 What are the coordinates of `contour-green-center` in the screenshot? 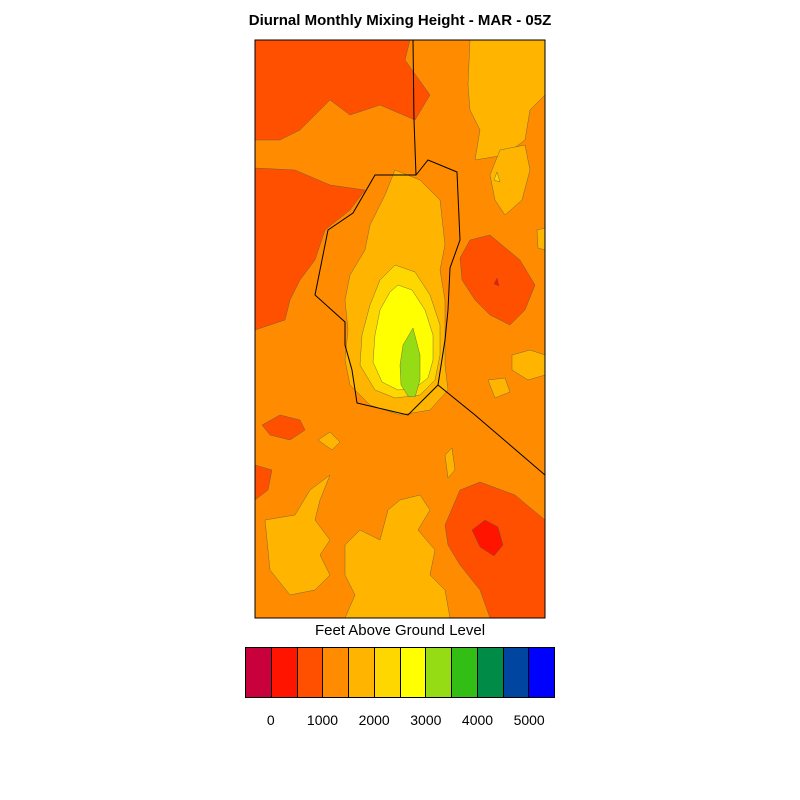 It's located at (410, 362).